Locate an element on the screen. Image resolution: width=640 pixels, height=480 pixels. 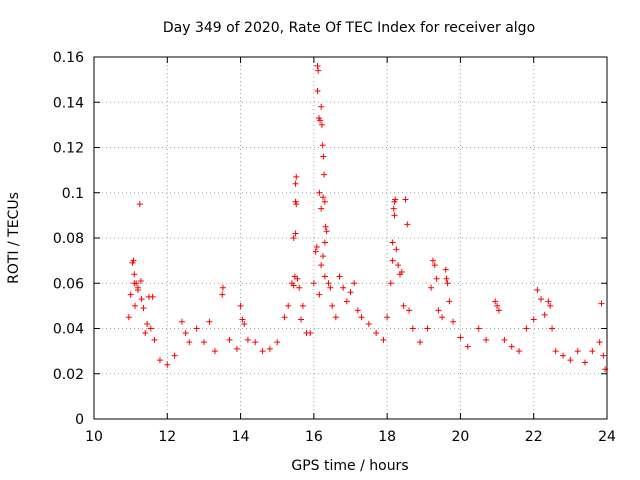
x-tick-label: 12 is located at coordinates (167, 437).